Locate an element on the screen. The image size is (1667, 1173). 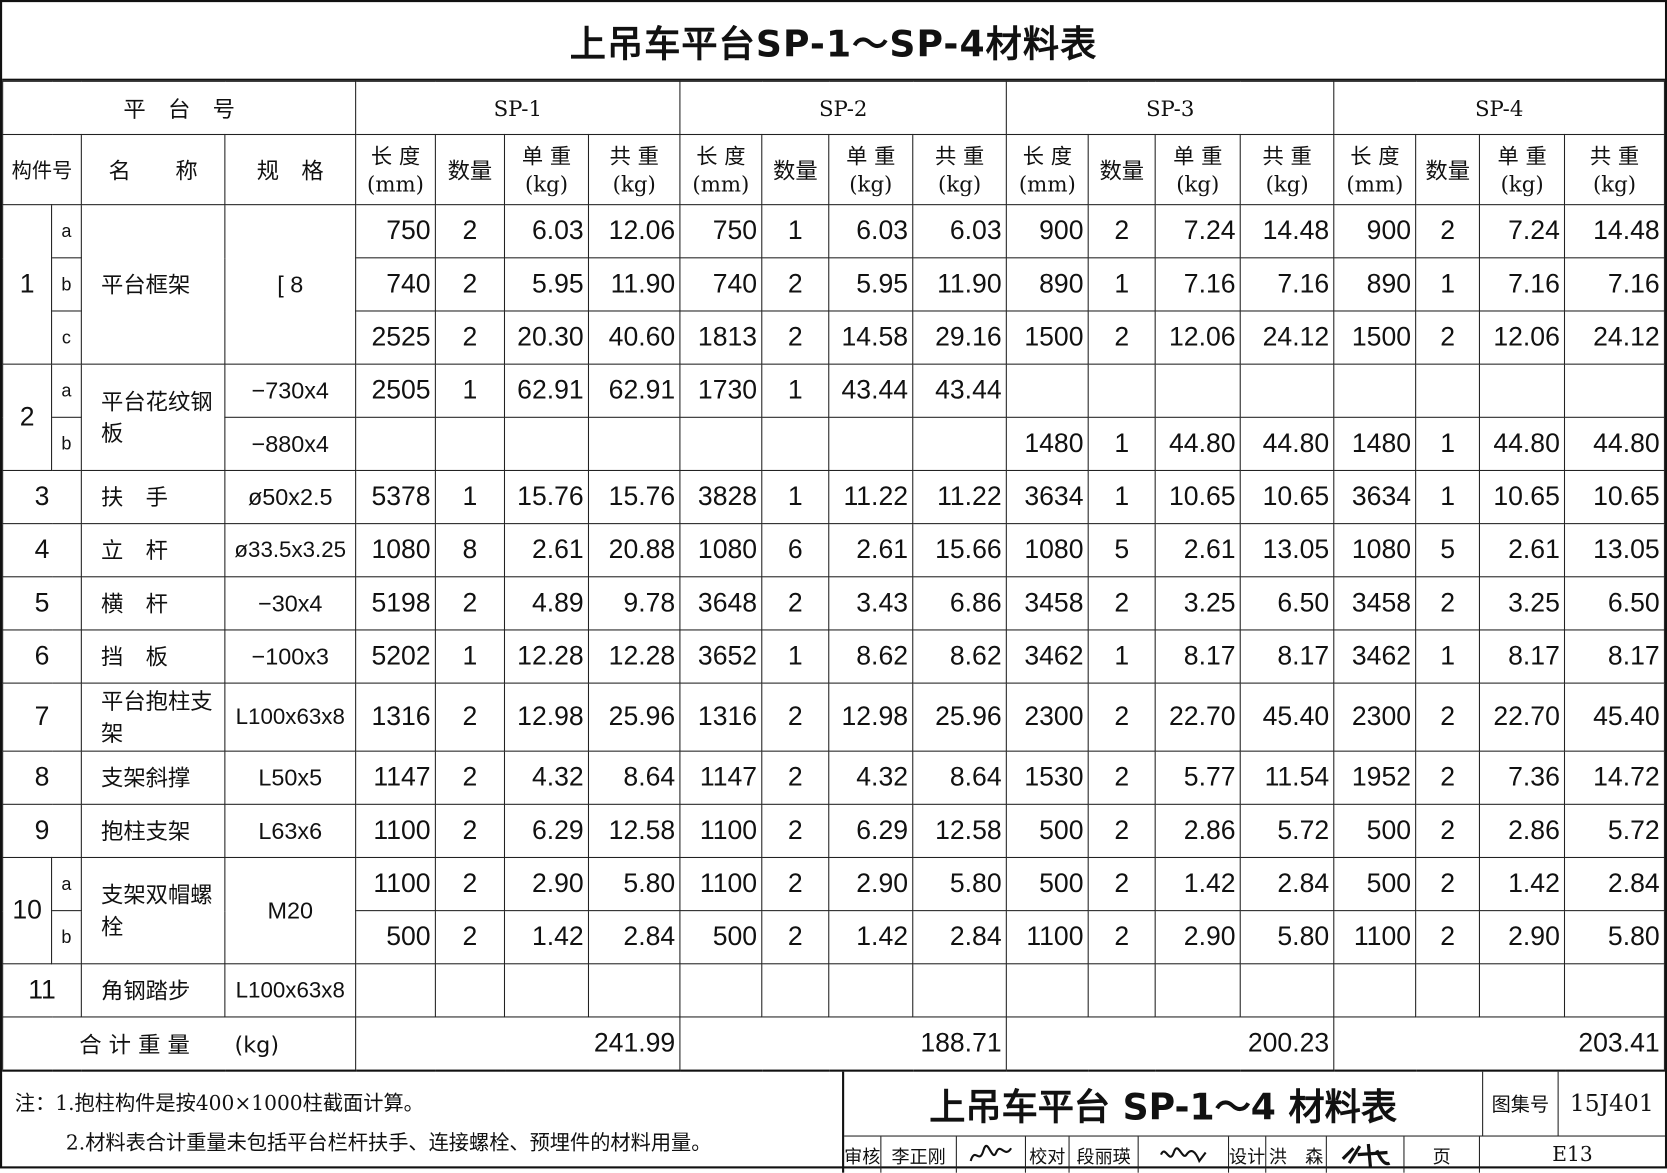
length-header: 长 度 (mm) is located at coordinates (1375, 169).